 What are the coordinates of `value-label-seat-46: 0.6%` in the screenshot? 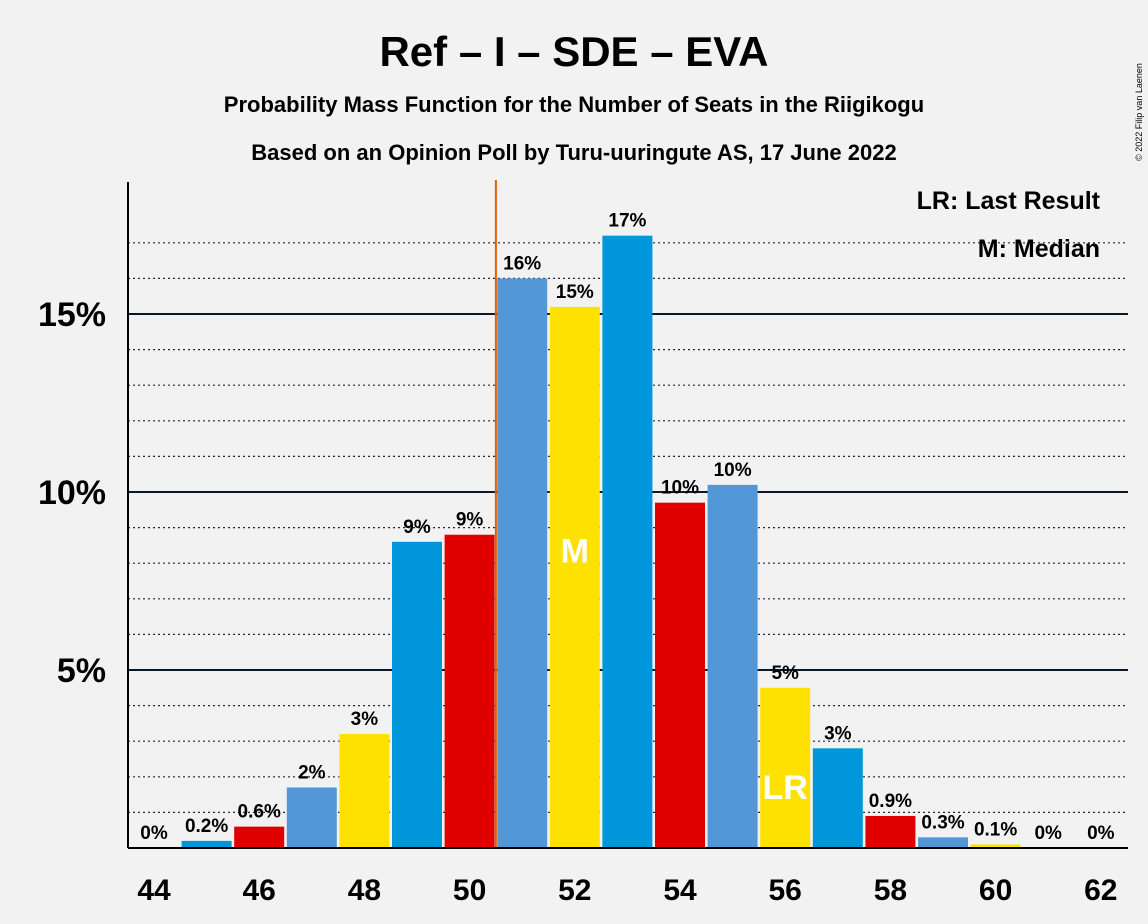 It's located at (259, 812).